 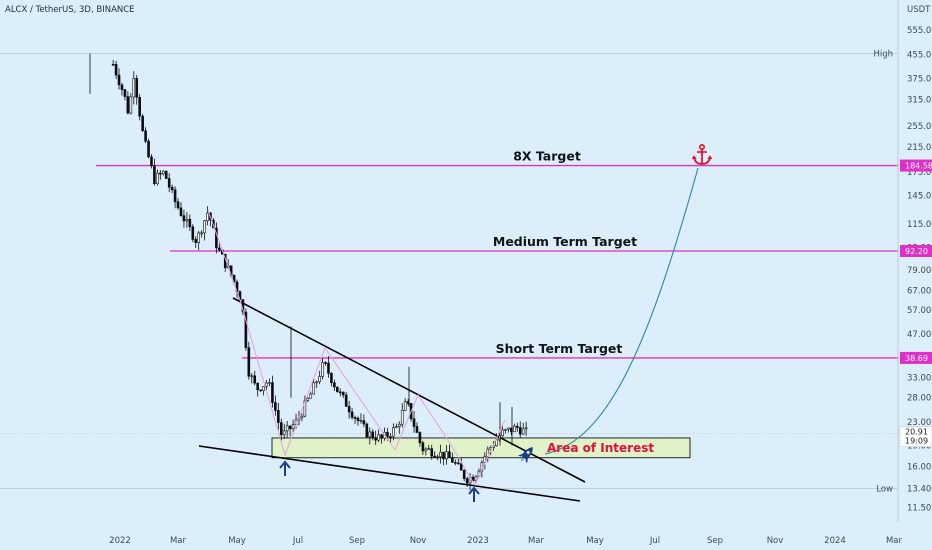 I want to click on area-of-interest-rect, so click(x=481, y=448).